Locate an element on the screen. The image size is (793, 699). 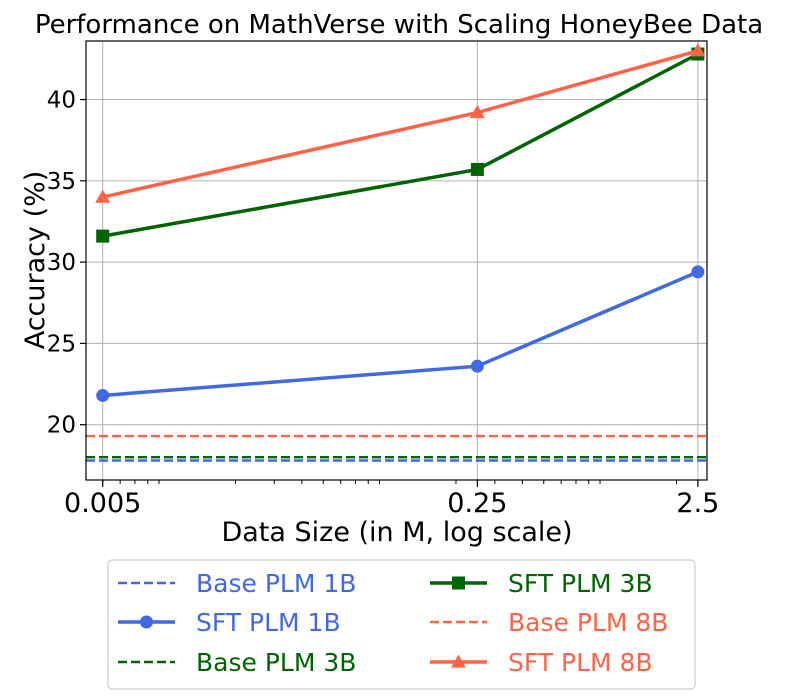
y-tick-label: 25 is located at coordinates (61, 344).